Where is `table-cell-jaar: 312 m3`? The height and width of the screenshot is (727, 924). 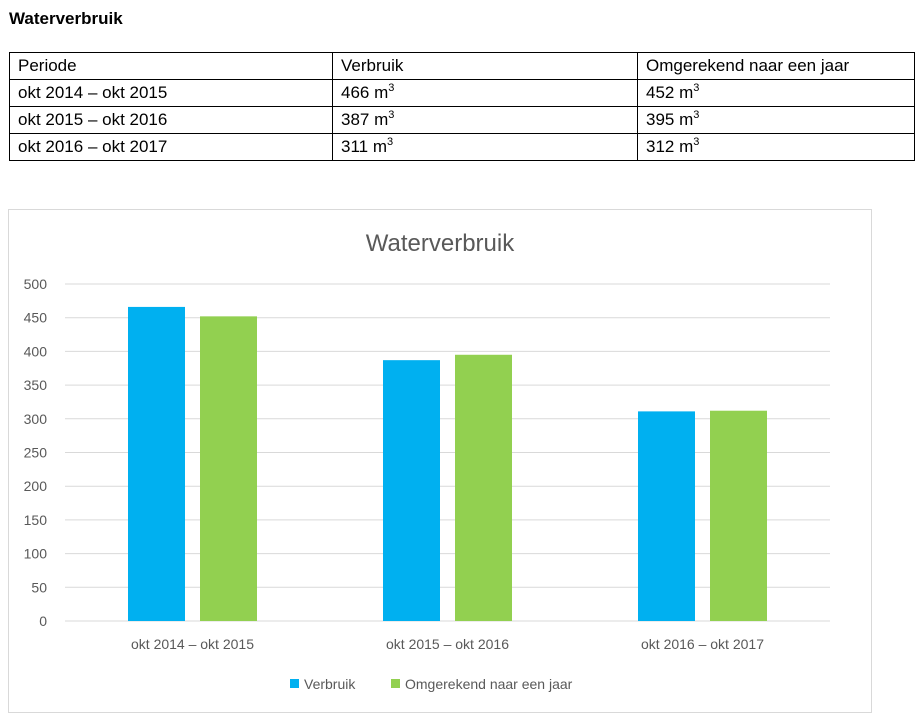
table-cell-jaar: 312 m3 is located at coordinates (776, 147).